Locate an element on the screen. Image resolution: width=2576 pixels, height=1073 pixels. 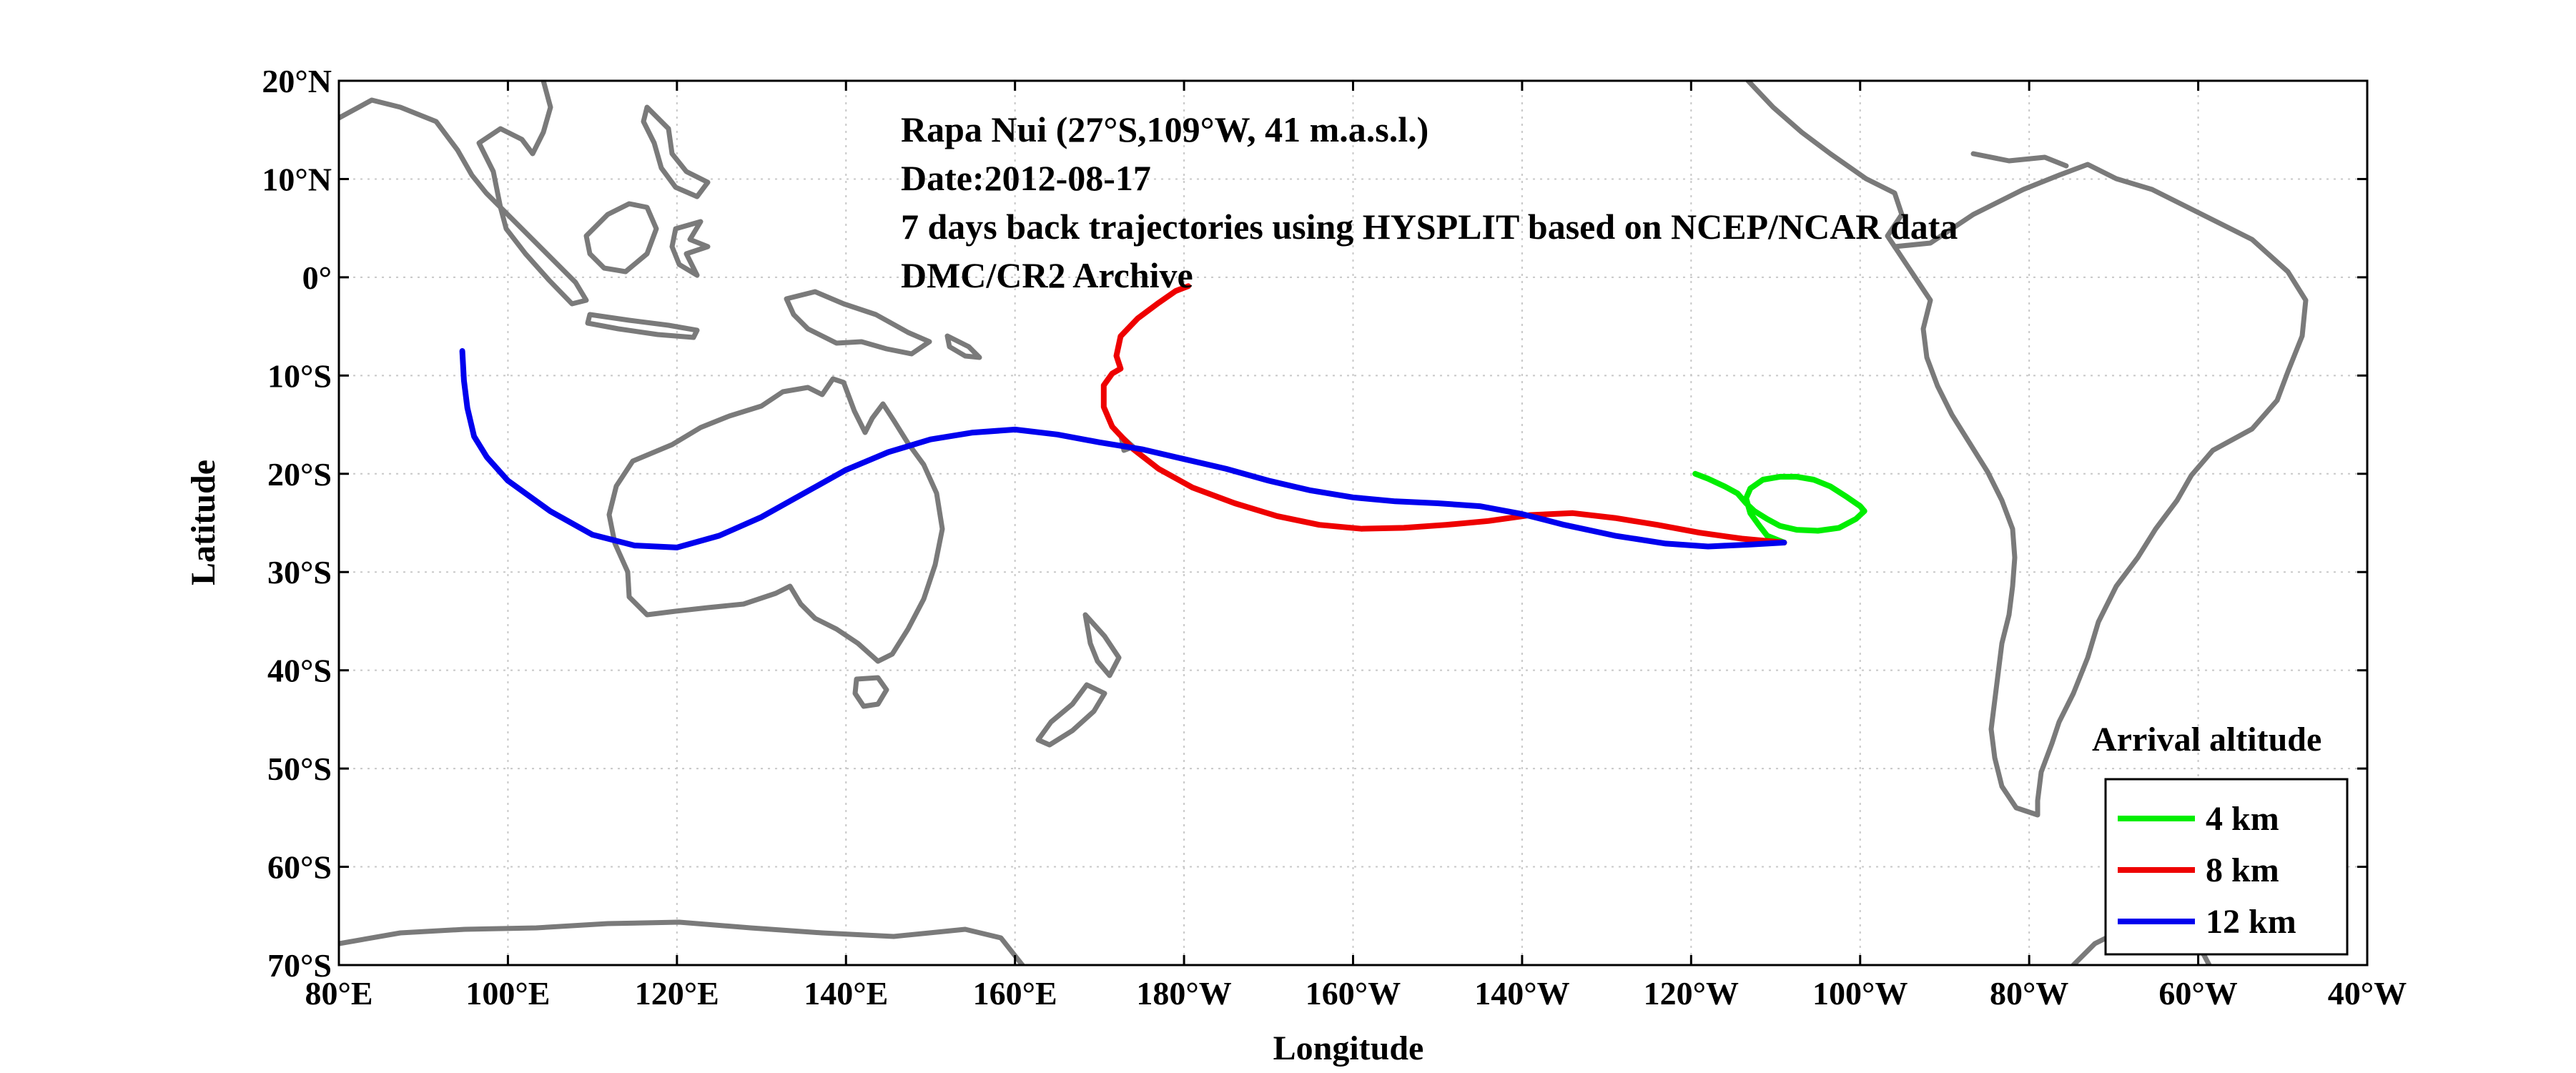
borneo-coastline is located at coordinates (621, 238).